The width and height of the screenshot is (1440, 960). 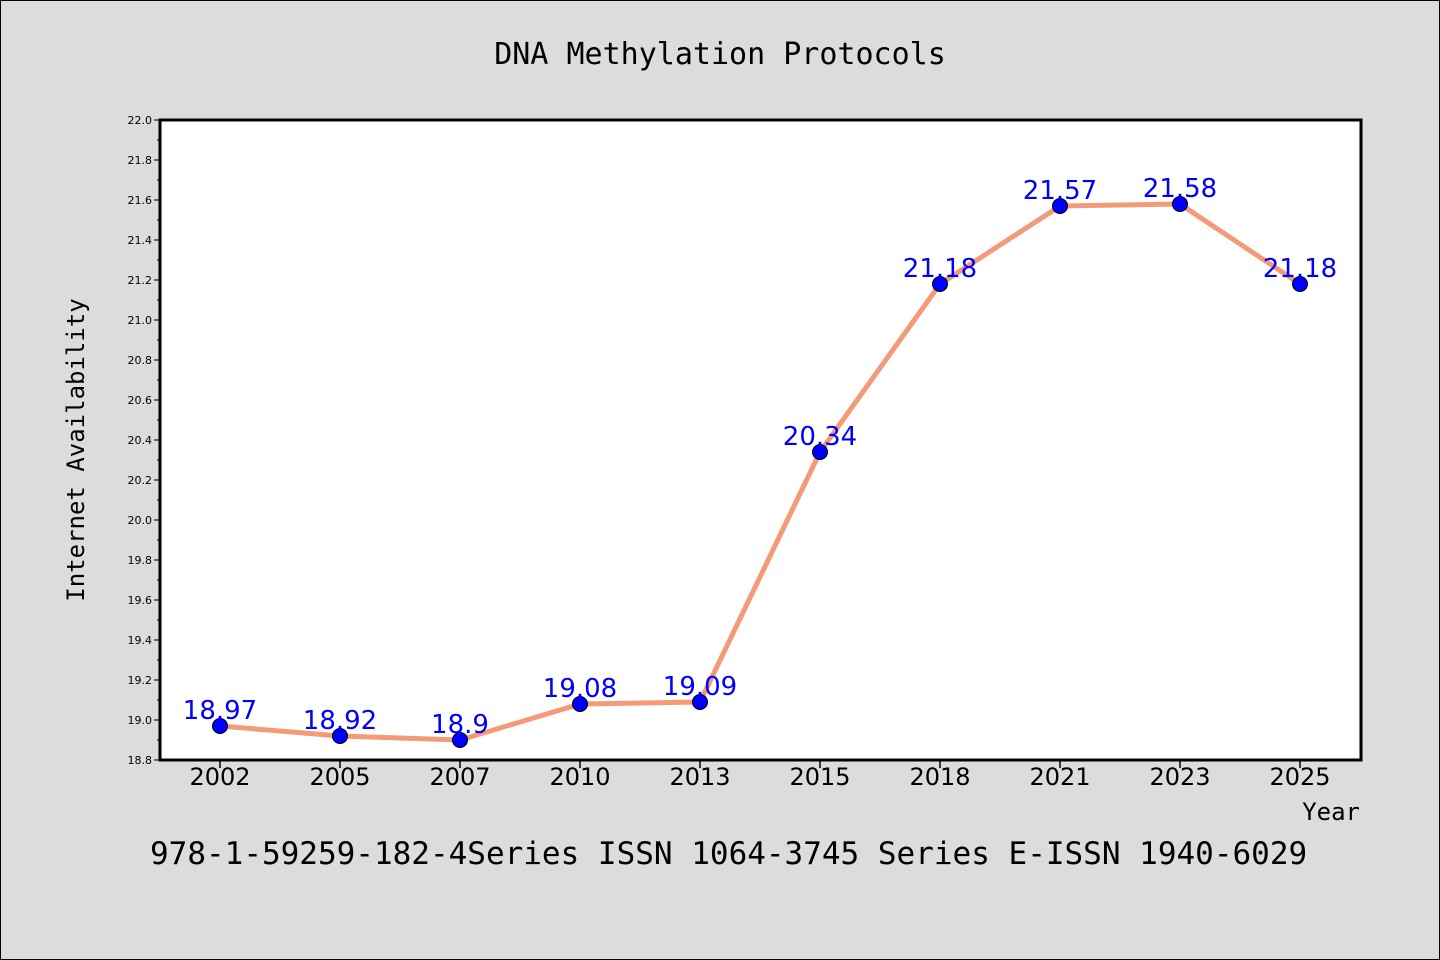 I want to click on x-tick-label: 2021, so click(x=1059, y=777).